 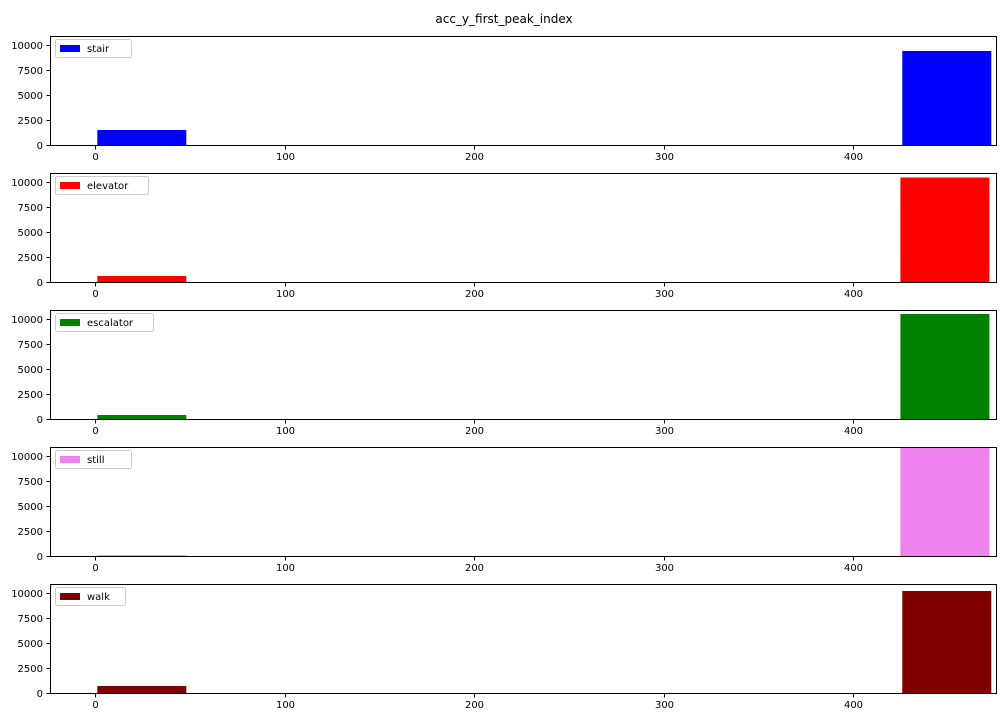 I want to click on legend-swatch-still, so click(x=70, y=459).